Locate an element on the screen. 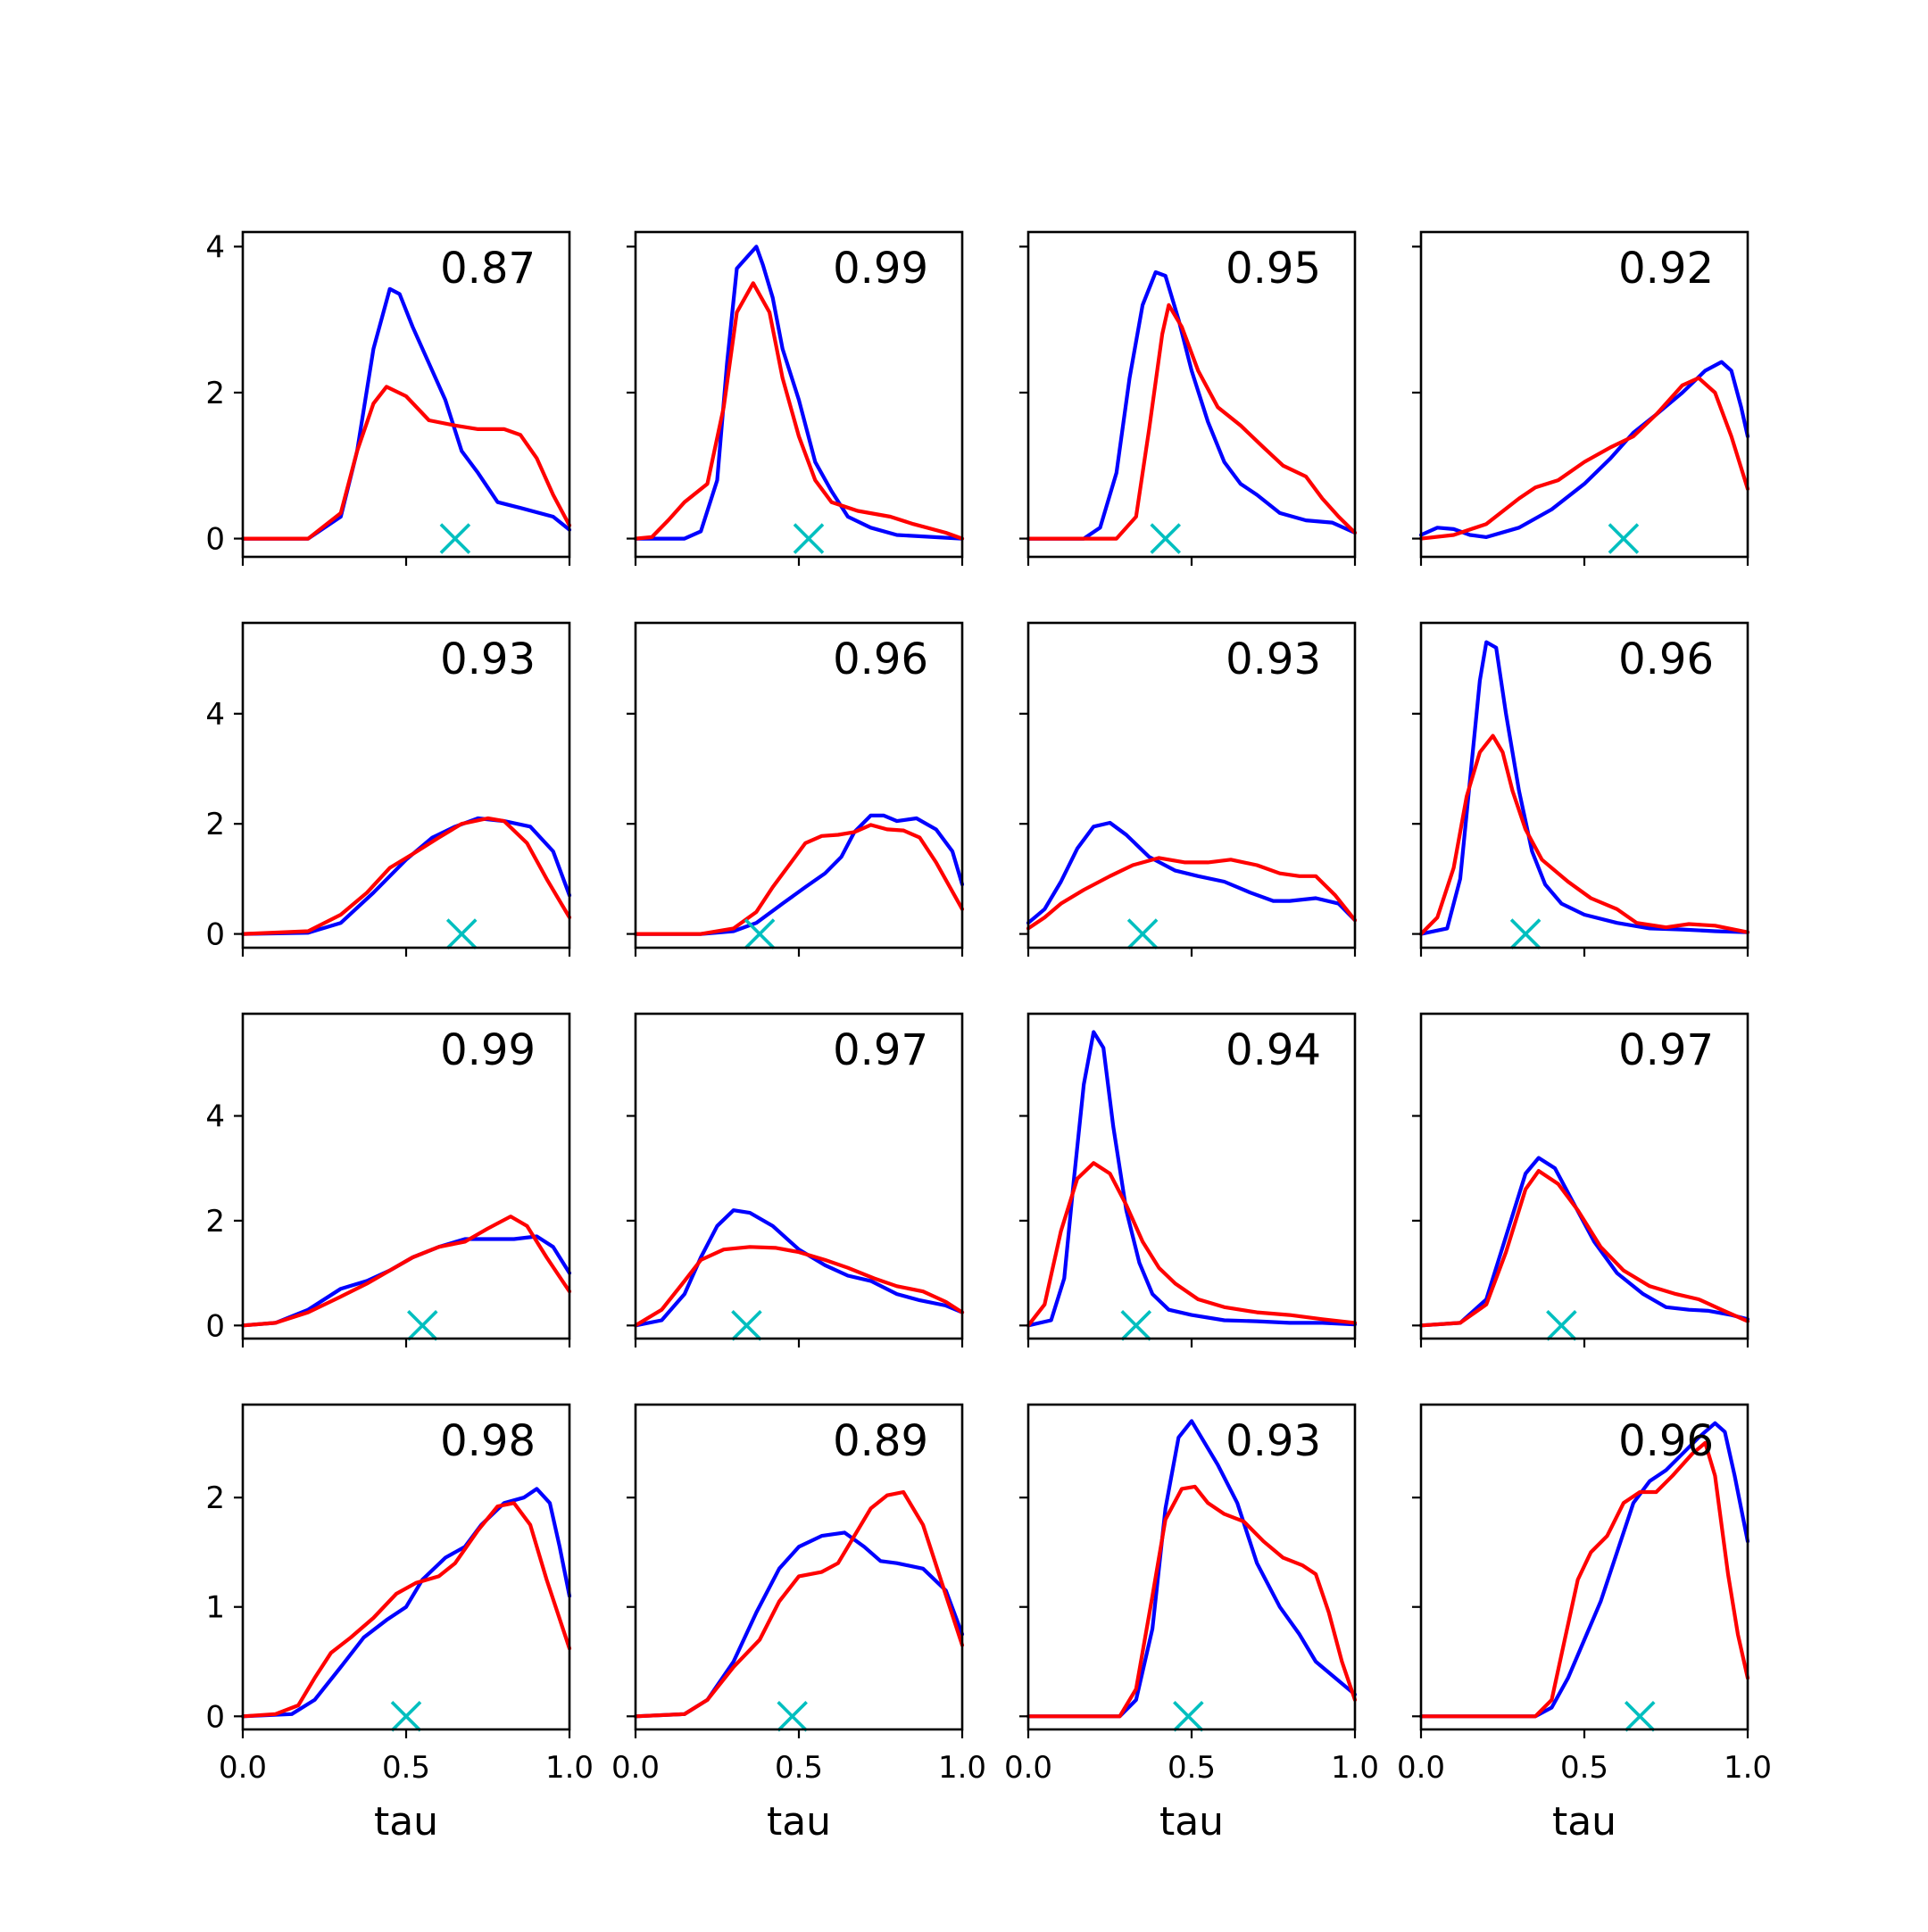 The width and height of the screenshot is (1928, 1932). marker-x-12-b is located at coordinates (406, 1716).